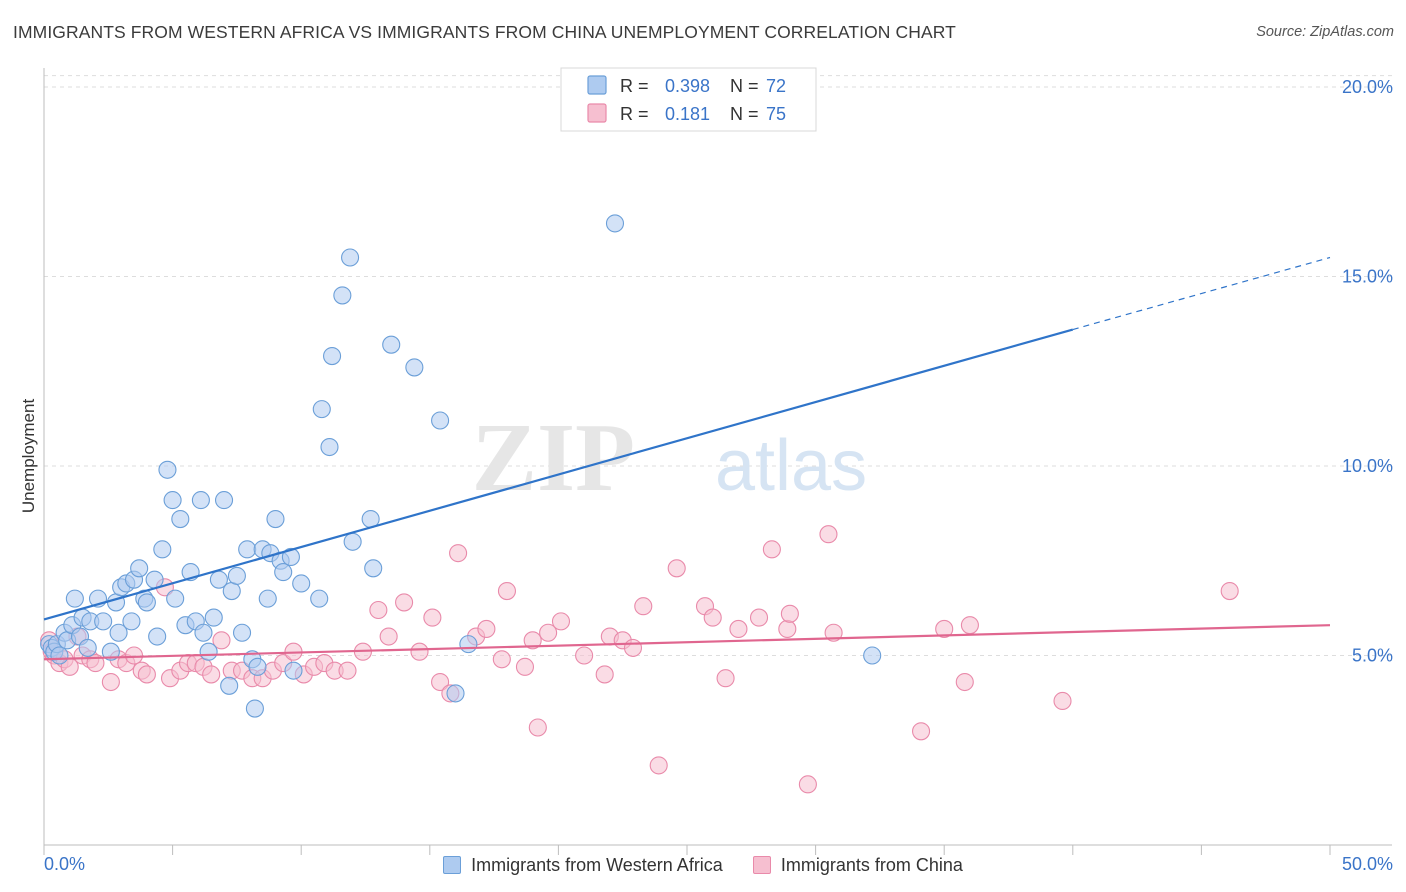 The height and width of the screenshot is (892, 1406). I want to click on legend-r-label: R =, so click(634, 86).